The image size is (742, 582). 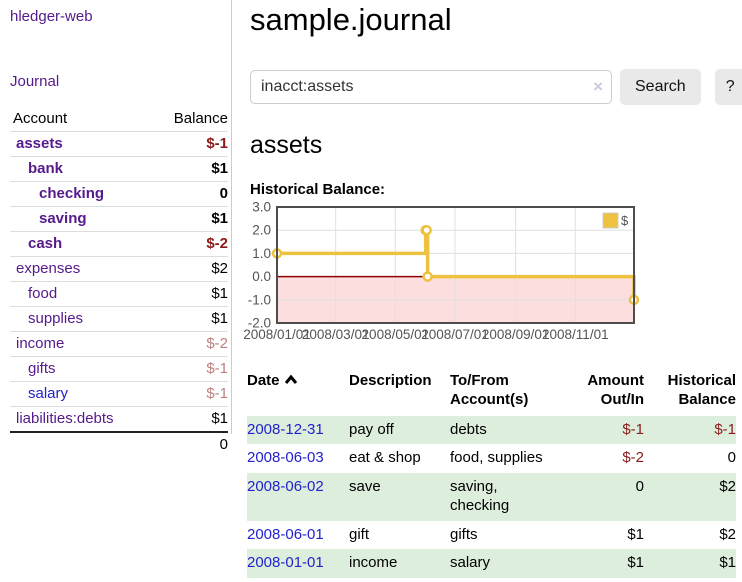 What do you see at coordinates (728, 86) in the screenshot?
I see `help-button: ?` at bounding box center [728, 86].